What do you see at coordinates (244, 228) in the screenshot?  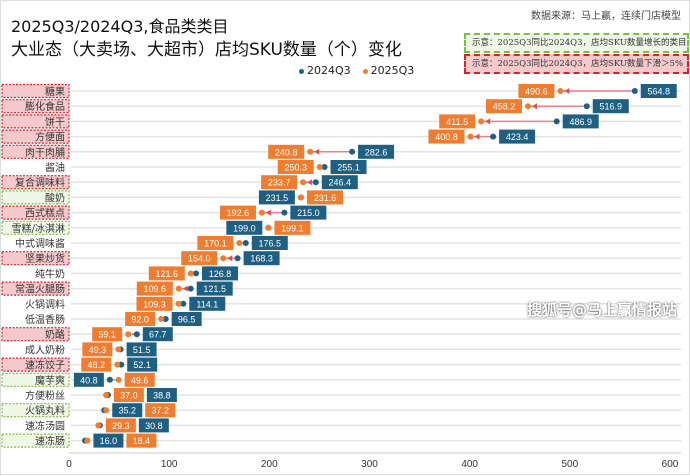 I see `value-label-2024: 199.0` at bounding box center [244, 228].